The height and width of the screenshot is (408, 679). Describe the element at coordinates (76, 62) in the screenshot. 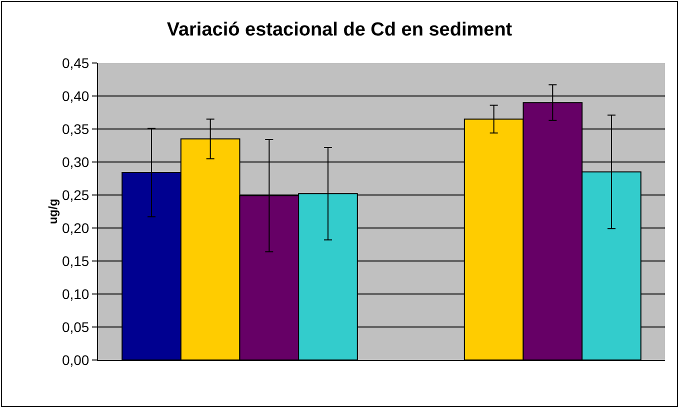

I see `y-tick-label: 0,45` at that location.